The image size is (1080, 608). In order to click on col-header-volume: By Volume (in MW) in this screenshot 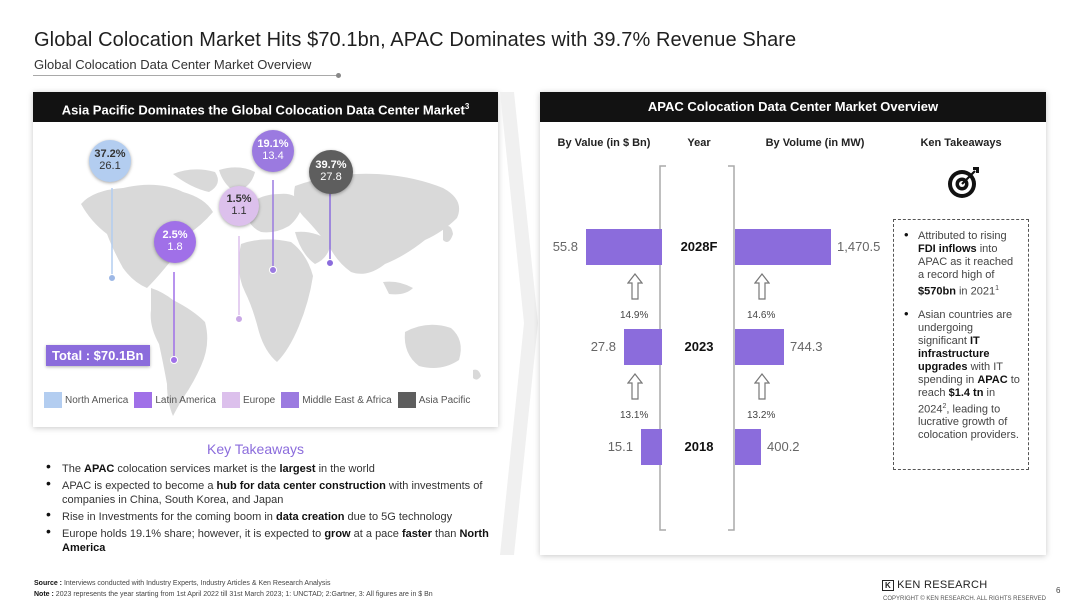, I will do `click(815, 143)`.